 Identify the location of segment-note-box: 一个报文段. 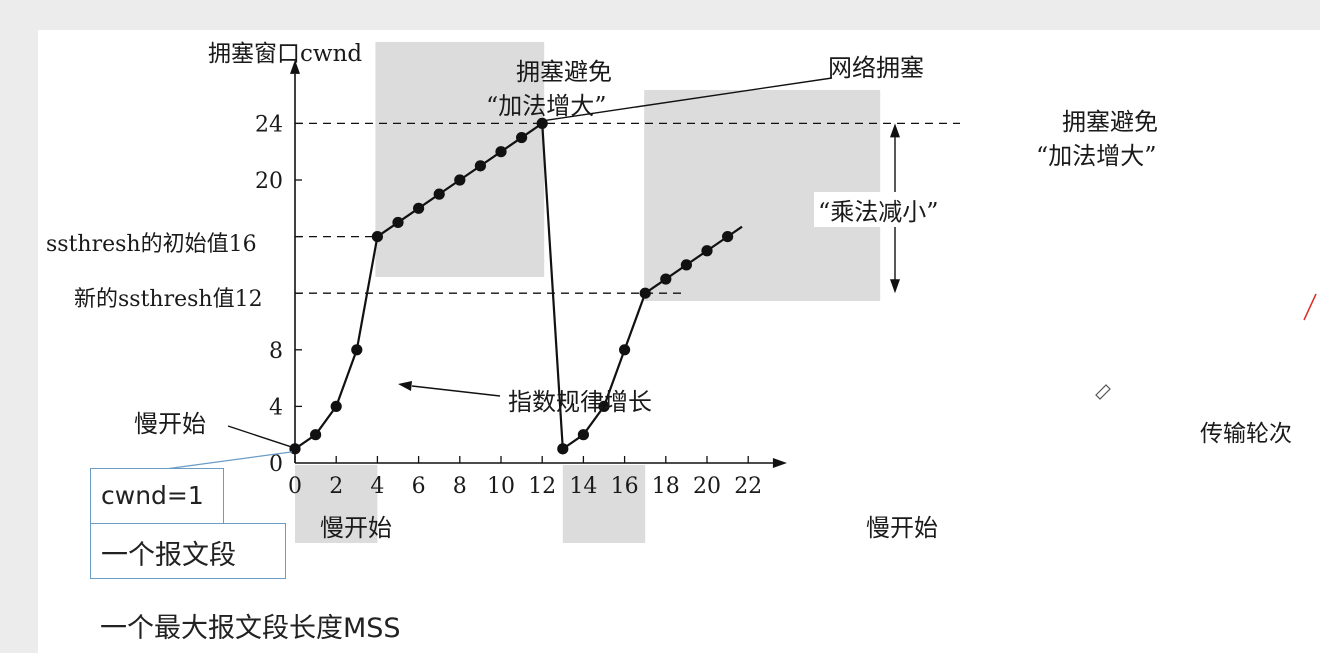
(188, 551).